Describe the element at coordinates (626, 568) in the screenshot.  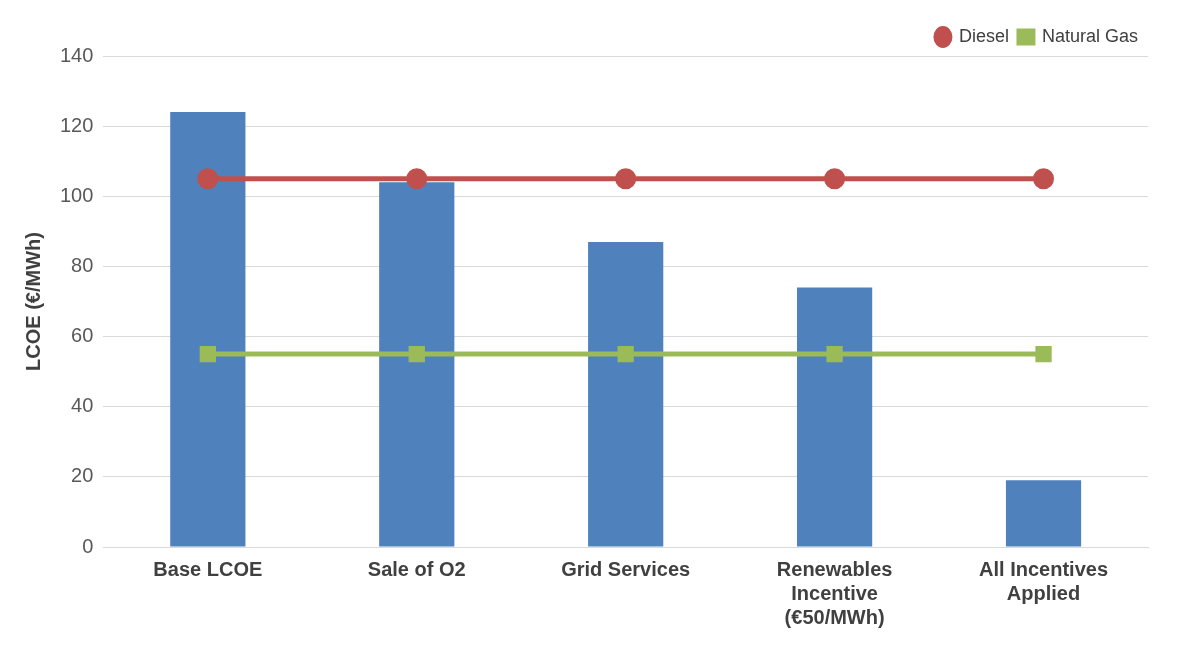
I see `x-tick-label: Grid Services` at that location.